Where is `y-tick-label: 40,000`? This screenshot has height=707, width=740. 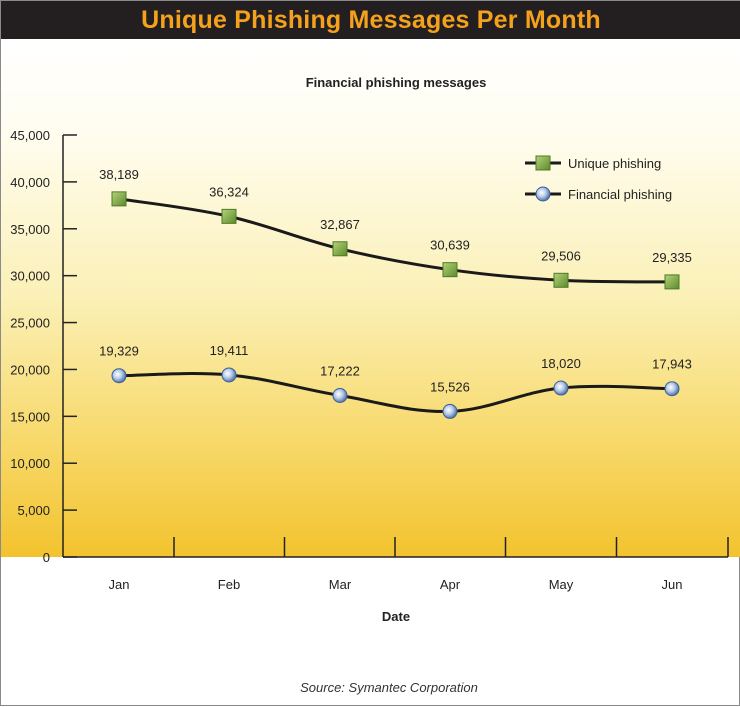 y-tick-label: 40,000 is located at coordinates (30, 182).